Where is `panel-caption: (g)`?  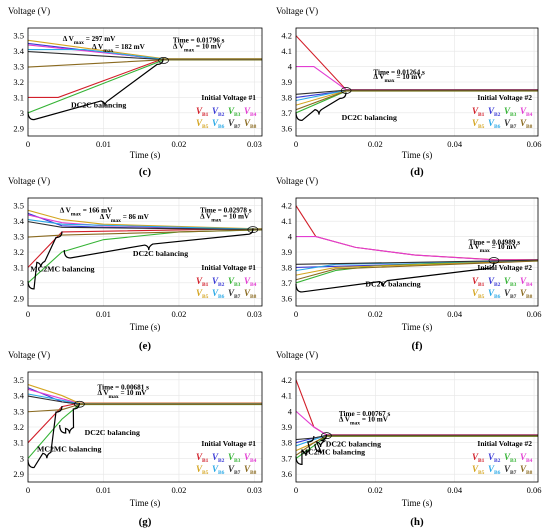
panel-caption: (g) is located at coordinates (145, 522).